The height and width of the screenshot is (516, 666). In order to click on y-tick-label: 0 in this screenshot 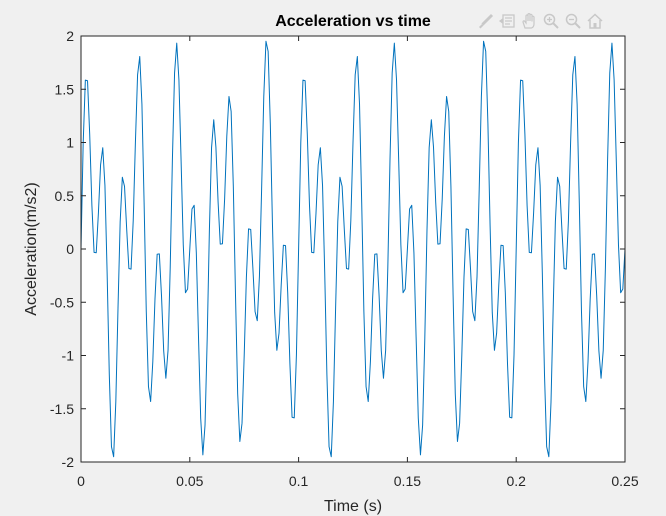, I will do `click(70, 249)`.